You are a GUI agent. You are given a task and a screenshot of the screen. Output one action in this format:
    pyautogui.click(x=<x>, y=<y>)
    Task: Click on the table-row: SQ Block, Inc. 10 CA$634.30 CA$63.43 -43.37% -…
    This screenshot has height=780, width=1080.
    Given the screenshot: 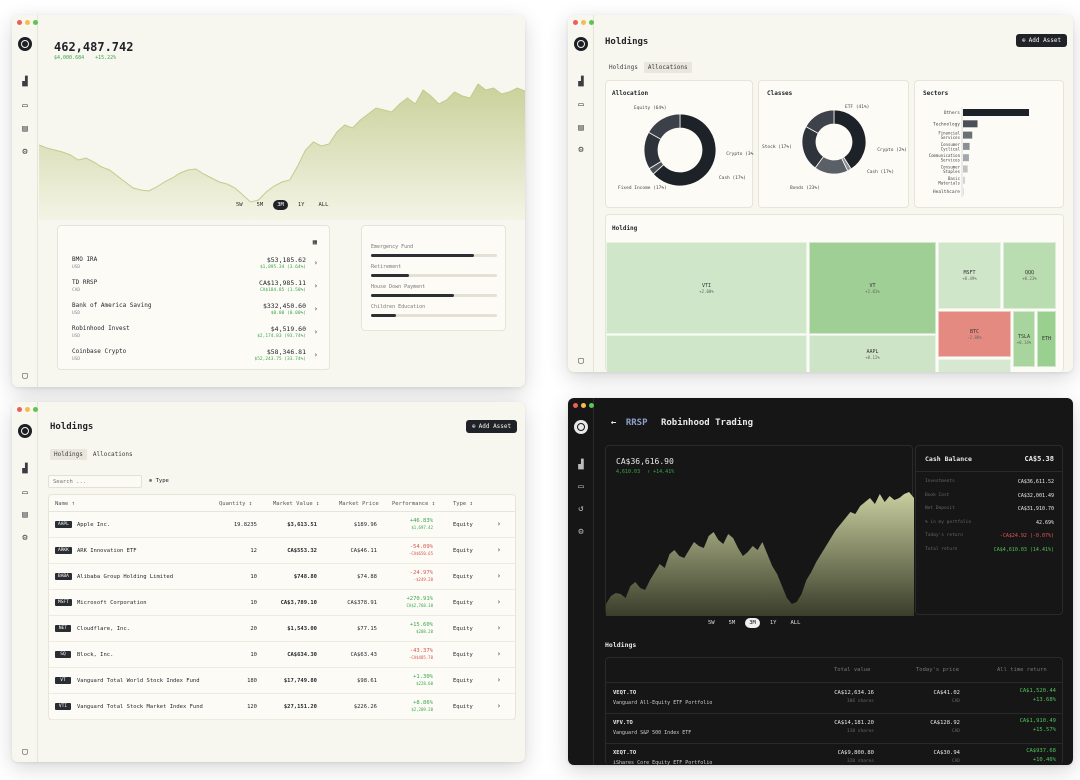 What is the action you would take?
    pyautogui.click(x=282, y=655)
    